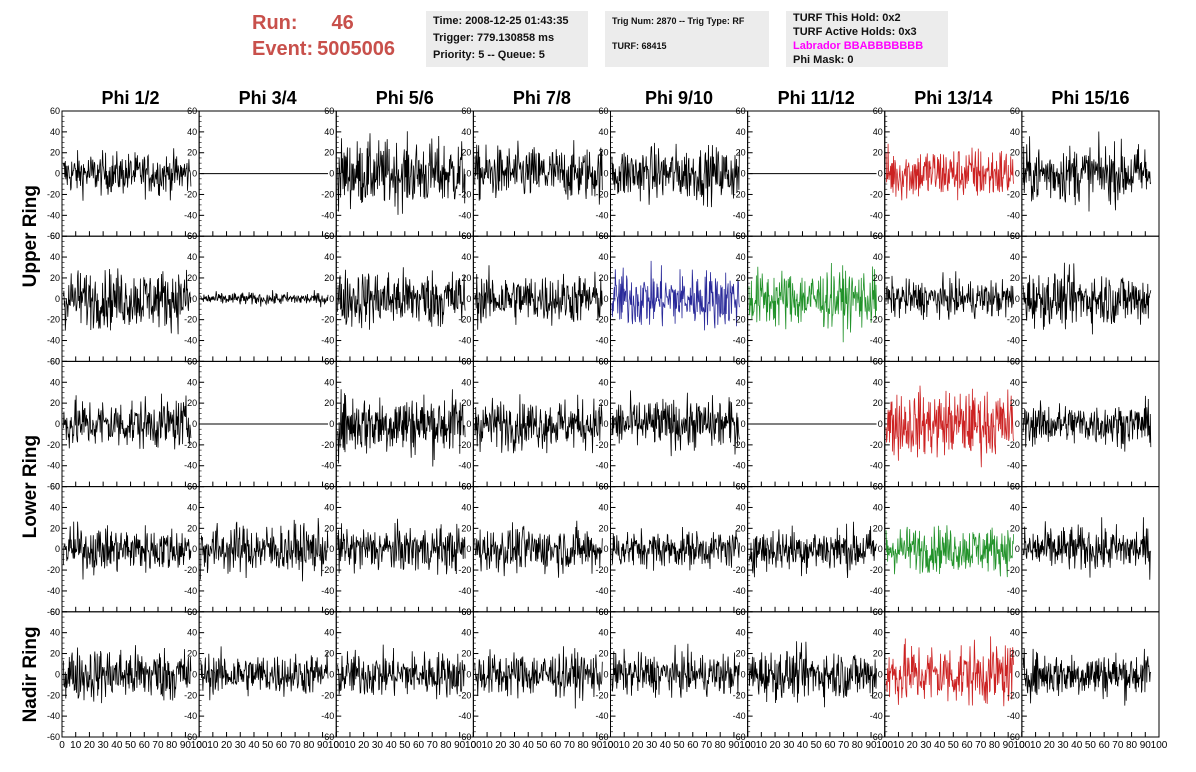 The width and height of the screenshot is (1196, 772). I want to click on time-text: Time: 2008-12-25 01:43:35, so click(501, 21).